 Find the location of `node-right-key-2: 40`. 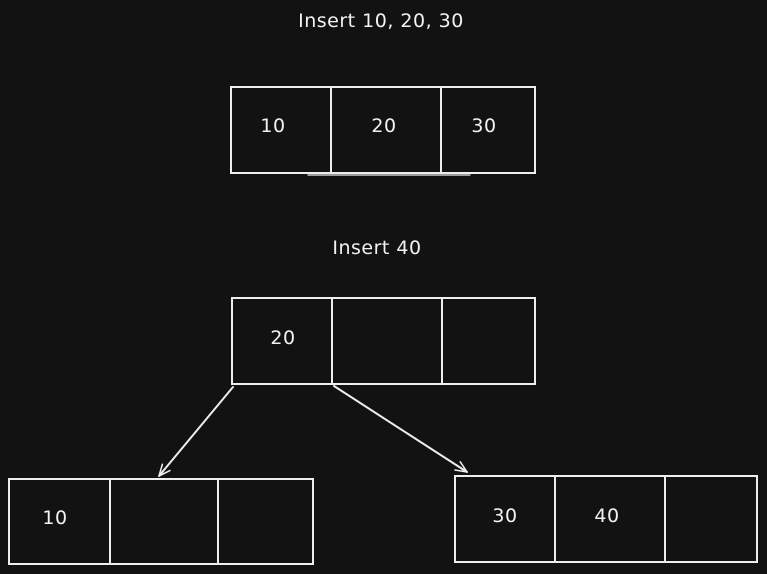

node-right-key-2: 40 is located at coordinates (607, 516).